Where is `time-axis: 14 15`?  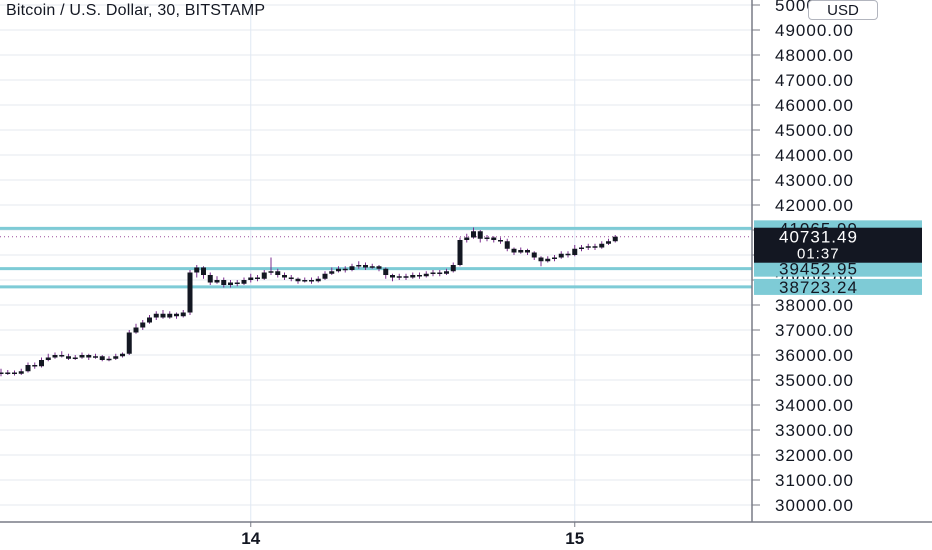 time-axis: 14 15 is located at coordinates (412, 535).